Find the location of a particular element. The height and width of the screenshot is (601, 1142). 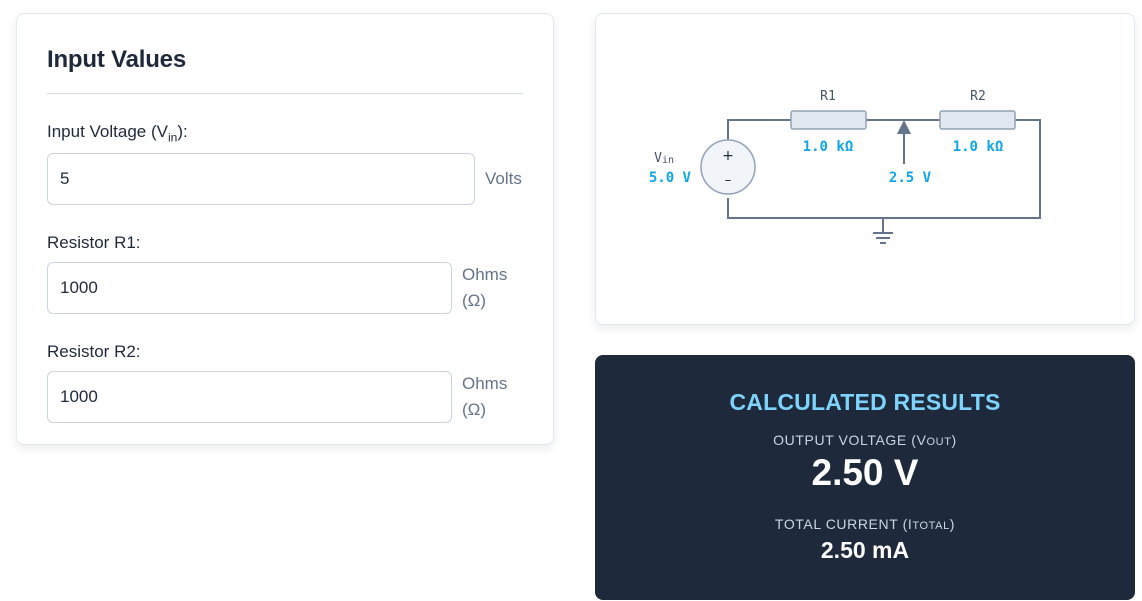

vin-label-sub: in is located at coordinates (172, 137).